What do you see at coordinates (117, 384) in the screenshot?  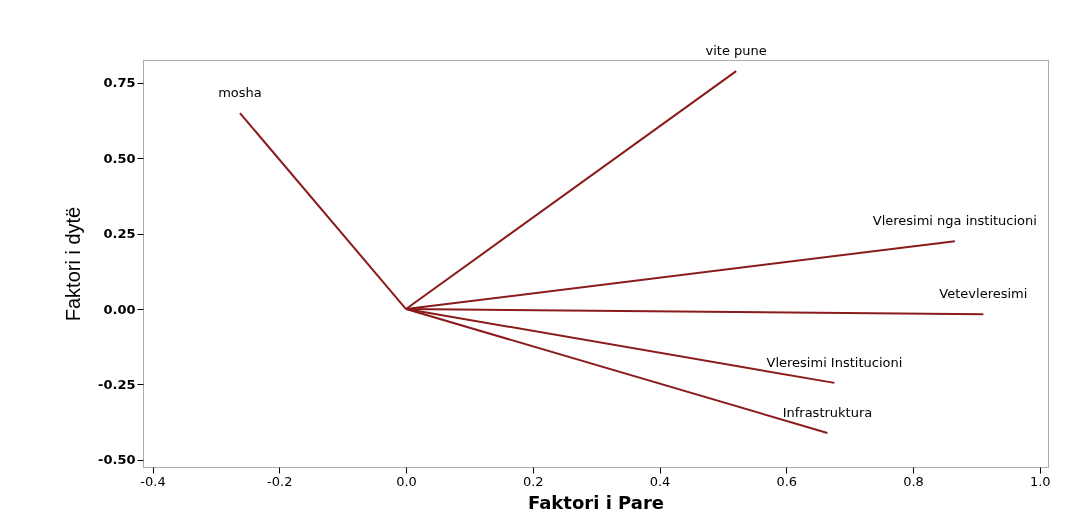 I see `y-tick-label: -0.25` at bounding box center [117, 384].